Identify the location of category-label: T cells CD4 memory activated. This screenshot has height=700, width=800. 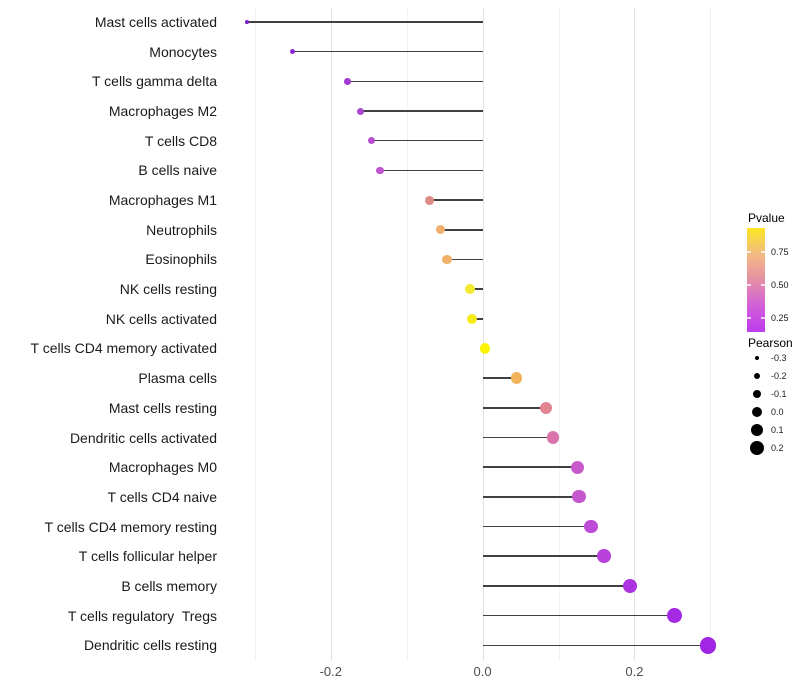
(123, 348).